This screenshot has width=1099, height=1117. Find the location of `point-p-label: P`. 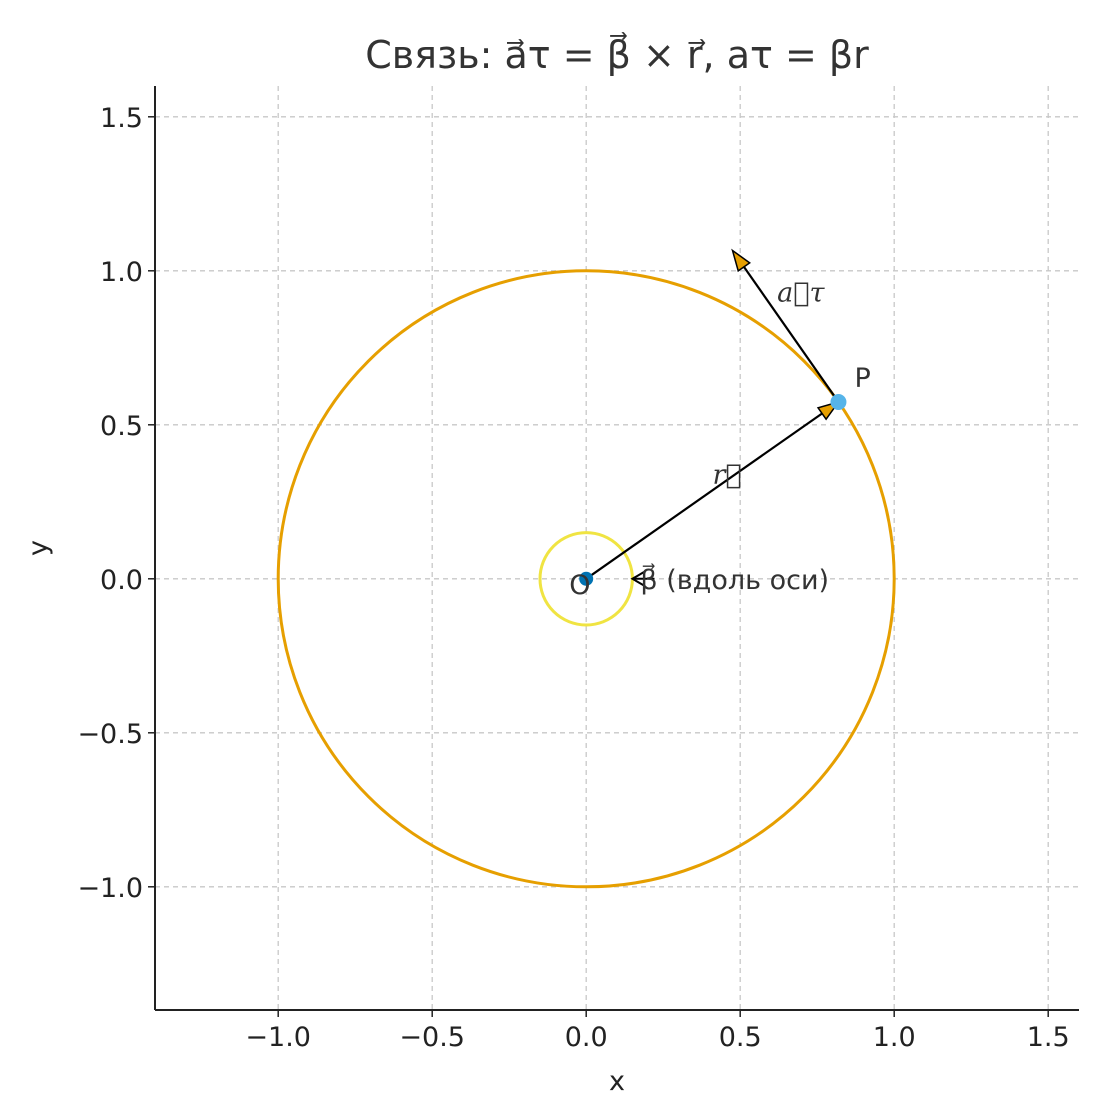

point-p-label: P is located at coordinates (862, 378).